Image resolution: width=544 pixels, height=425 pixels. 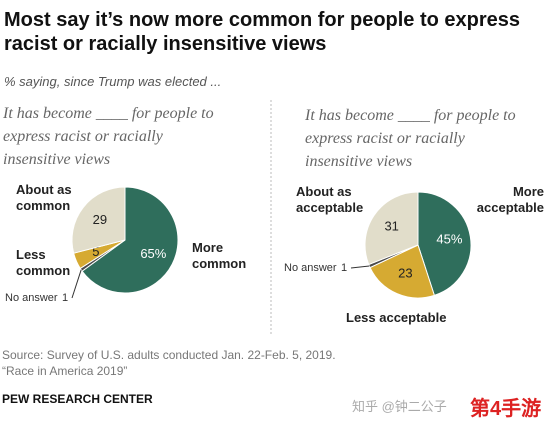 I want to click on footer: PEW RESEARCH CENTER, so click(x=77, y=399).